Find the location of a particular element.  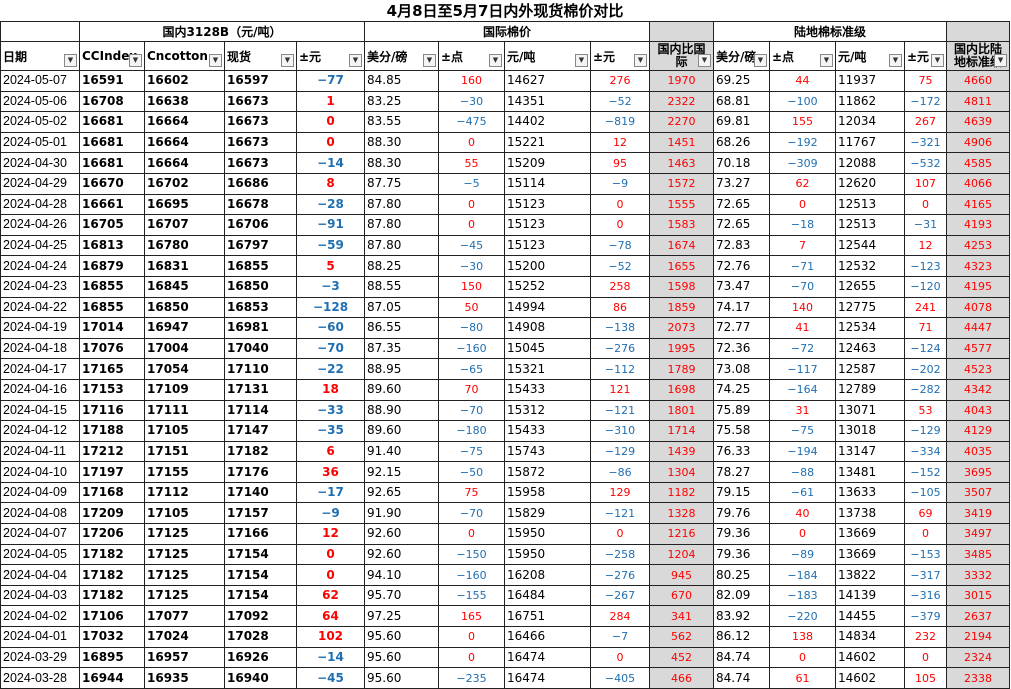

intl-cents-cell: 87.80 is located at coordinates (401, 245).